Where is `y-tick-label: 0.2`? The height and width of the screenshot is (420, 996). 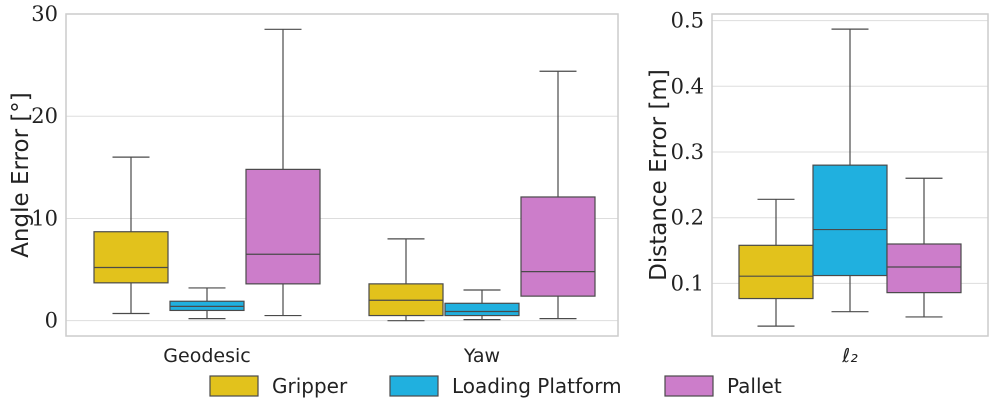 y-tick-label: 0.2 is located at coordinates (687, 218).